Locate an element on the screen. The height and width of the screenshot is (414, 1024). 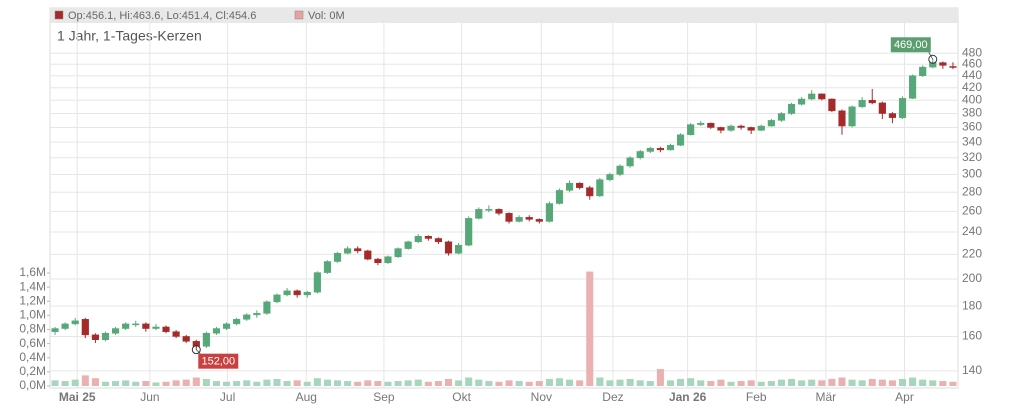
y-tick-label: 260 is located at coordinates (972, 210).